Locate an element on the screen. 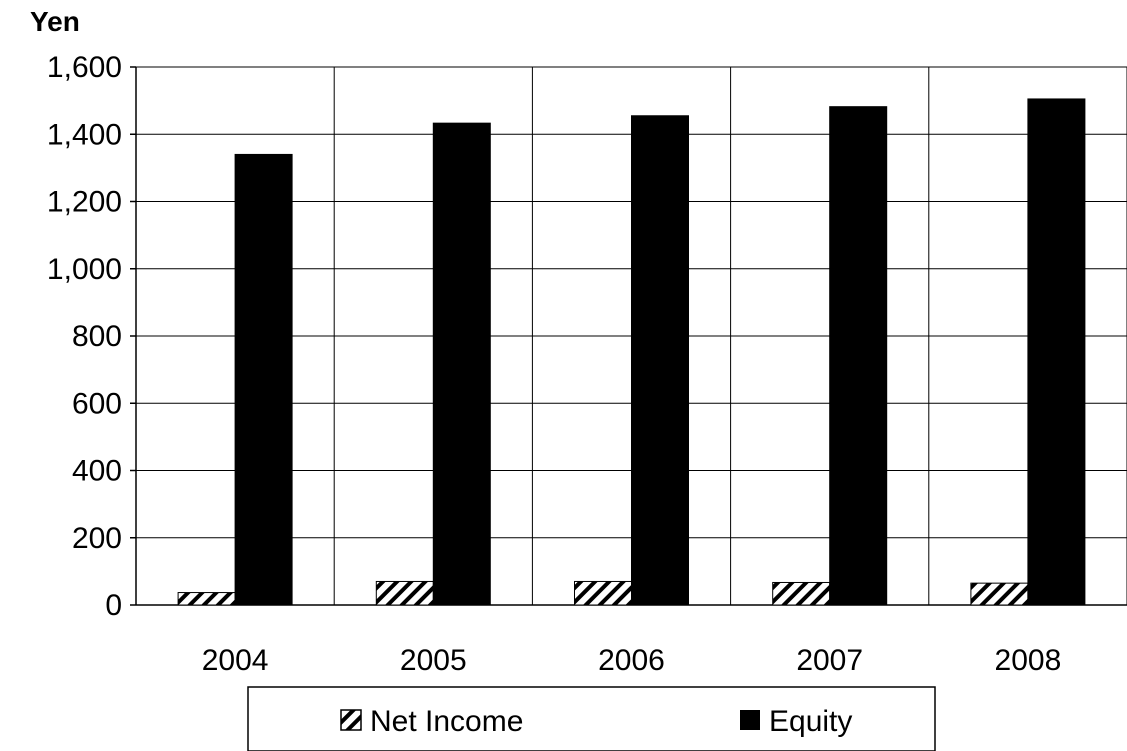 This screenshot has height=751, width=1127. x-tick-label: 2008 is located at coordinates (1028, 660).